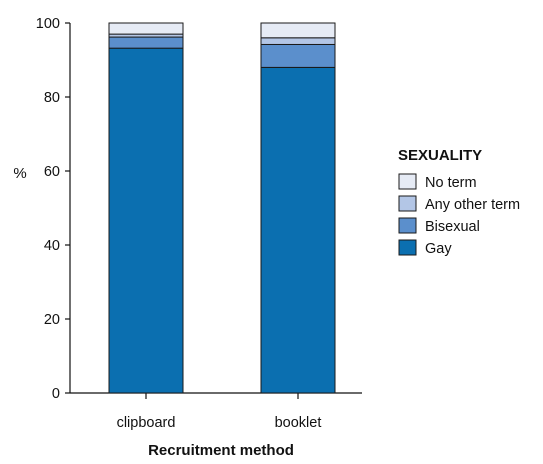 This screenshot has width=543, height=464. Describe the element at coordinates (472, 205) in the screenshot. I see `legend-label-any-other-term: Any other term` at that location.